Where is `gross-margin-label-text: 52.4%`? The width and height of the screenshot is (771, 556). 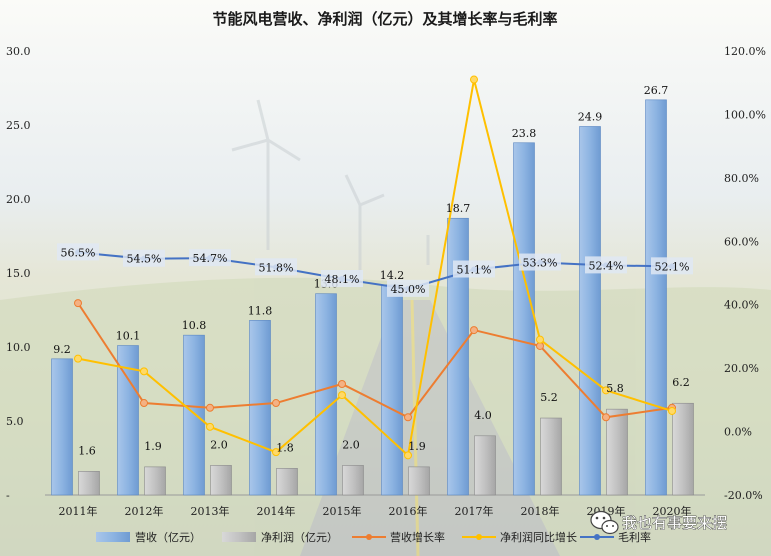
gross-margin-label-text: 52.4% is located at coordinates (606, 265).